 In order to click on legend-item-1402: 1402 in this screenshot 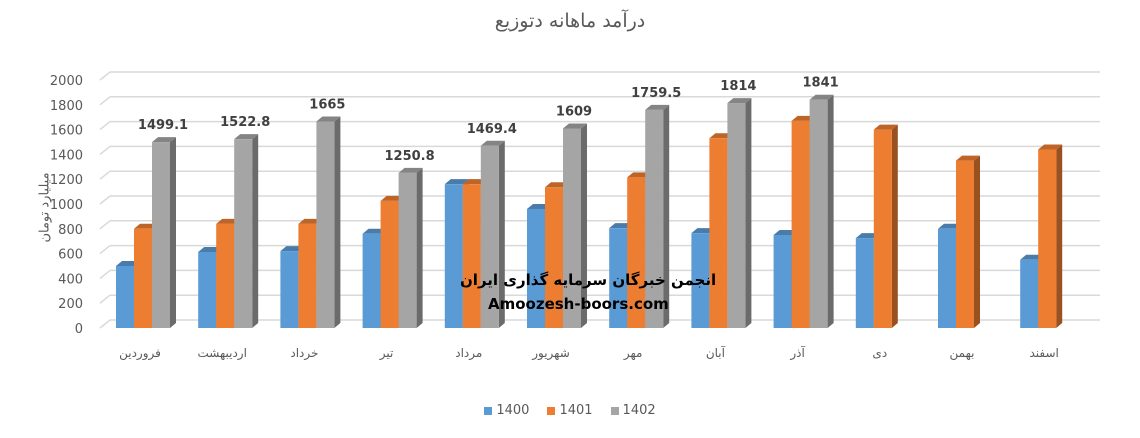, I will do `click(633, 410)`.